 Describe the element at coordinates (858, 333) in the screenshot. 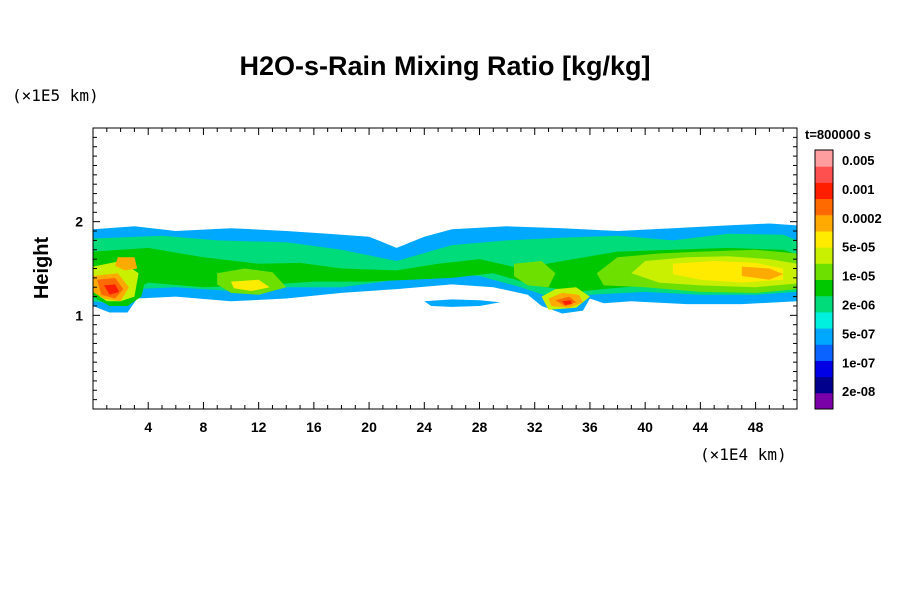

I see `colorbar-label: 5e-07` at that location.